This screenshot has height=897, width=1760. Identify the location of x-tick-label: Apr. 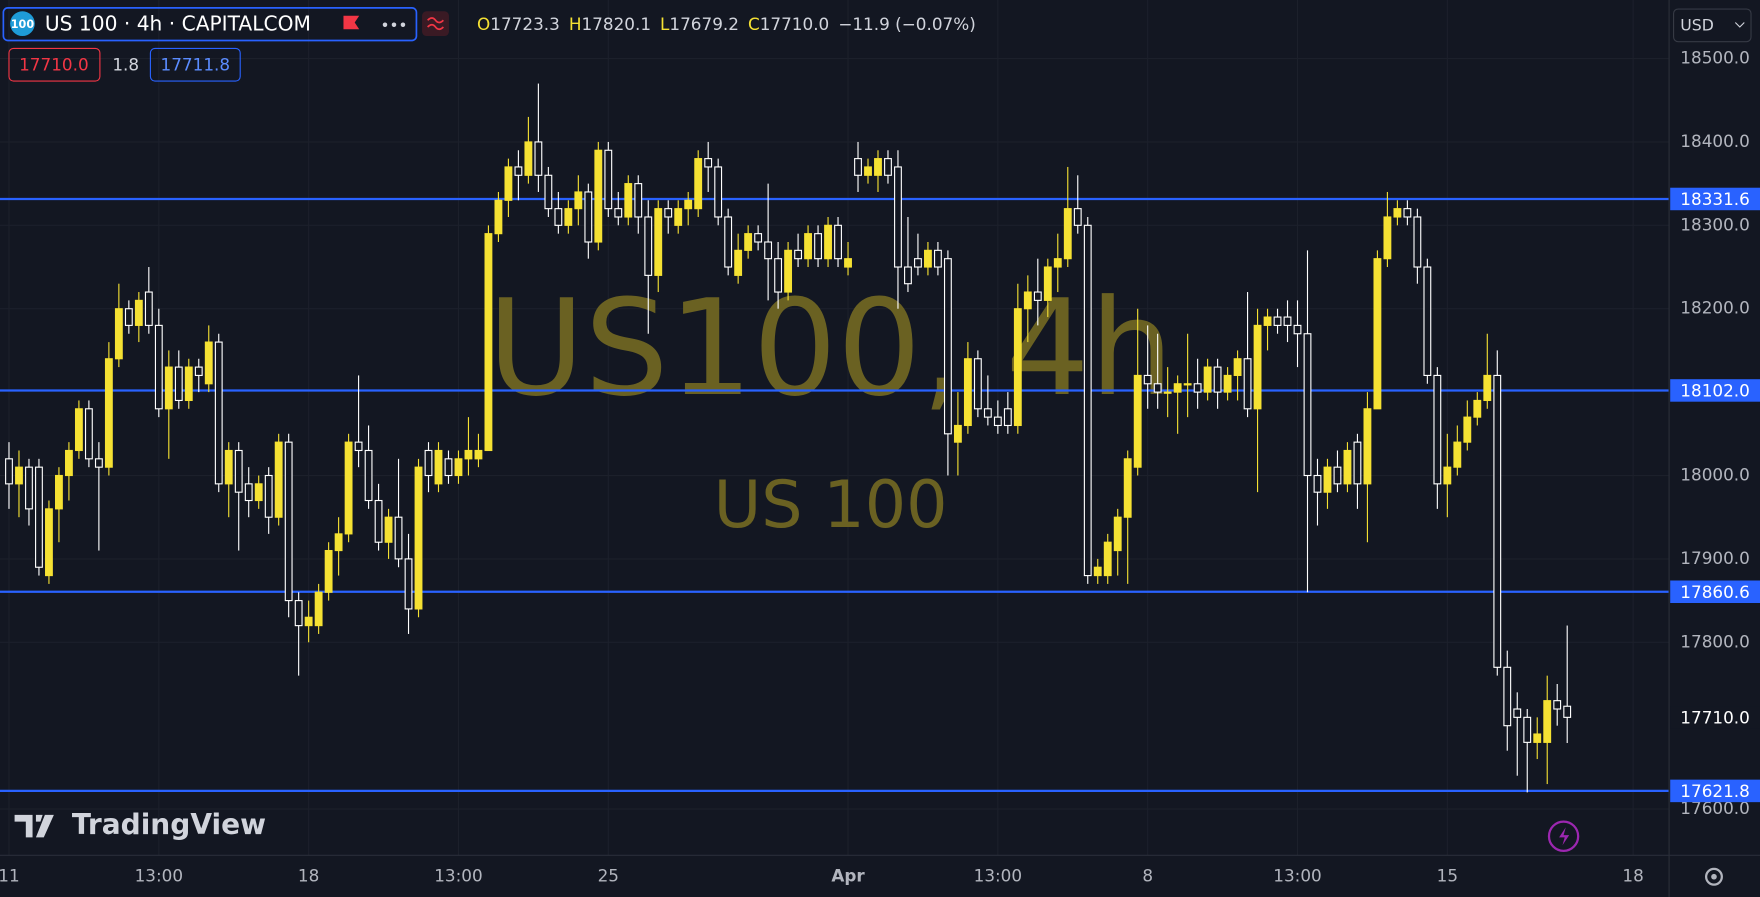
(848, 876).